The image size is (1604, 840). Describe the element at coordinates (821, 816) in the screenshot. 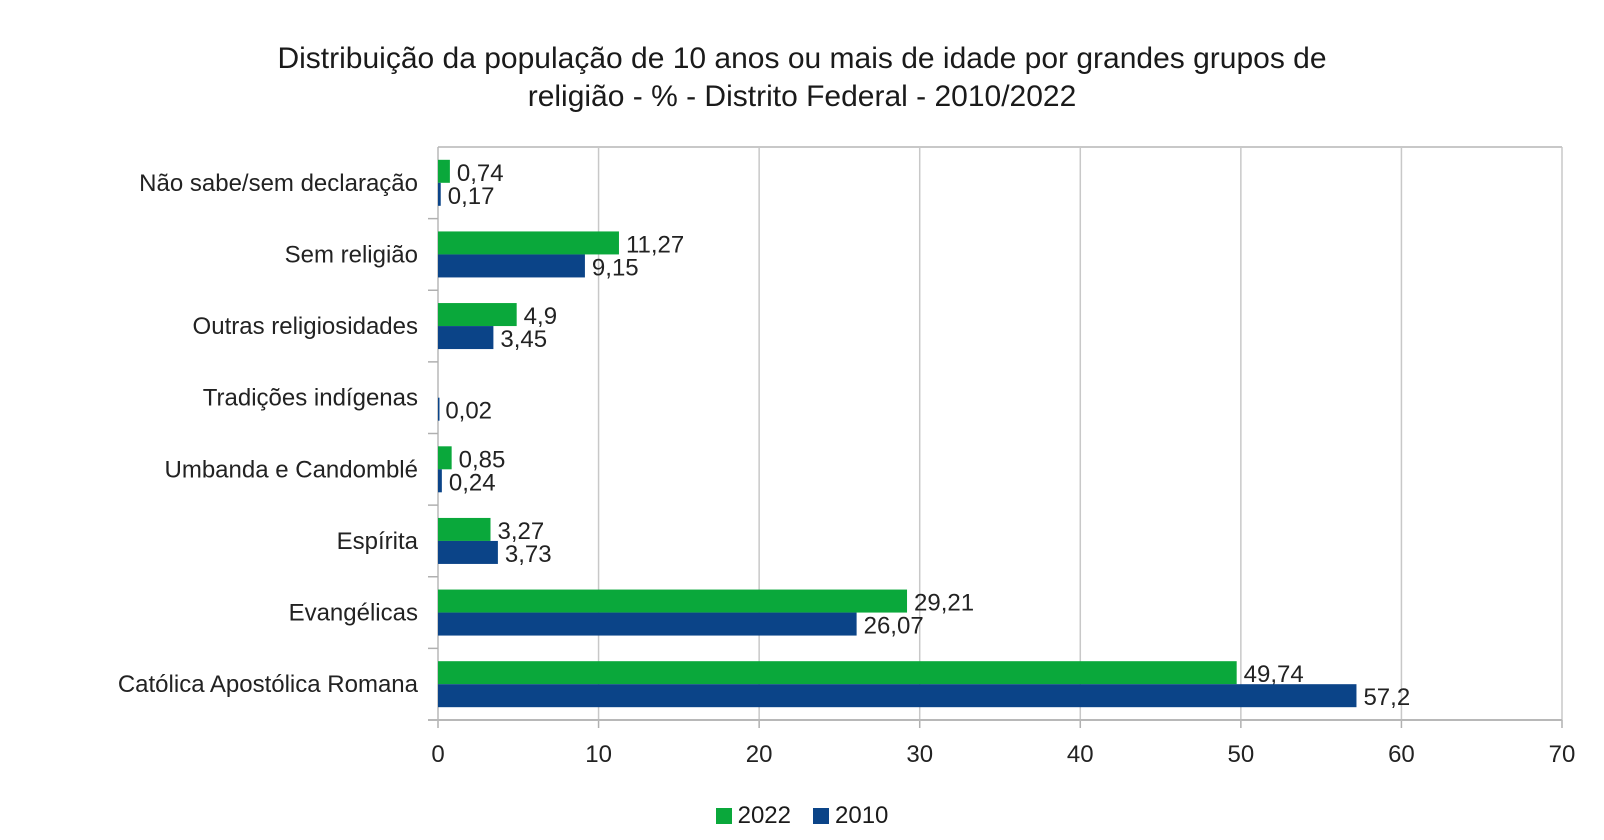

I see `legend-swatch-2010` at that location.